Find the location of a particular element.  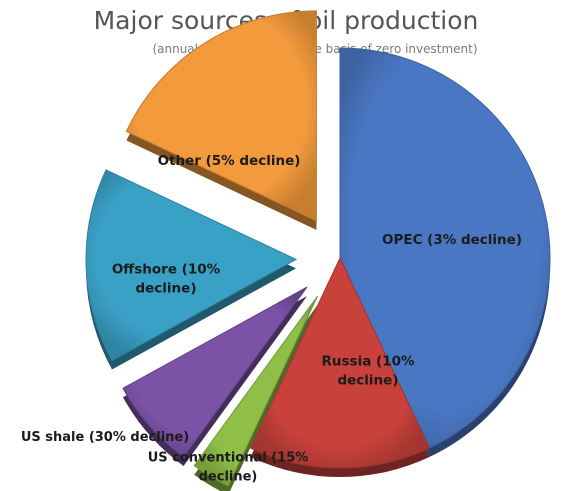

pie-slice-label-1: Russia (10% decline) is located at coordinates (368, 371).